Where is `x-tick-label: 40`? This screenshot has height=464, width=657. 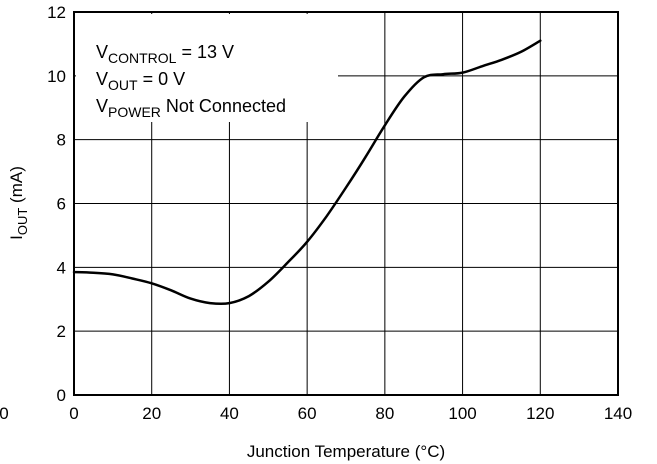
x-tick-label: 40 is located at coordinates (229, 413).